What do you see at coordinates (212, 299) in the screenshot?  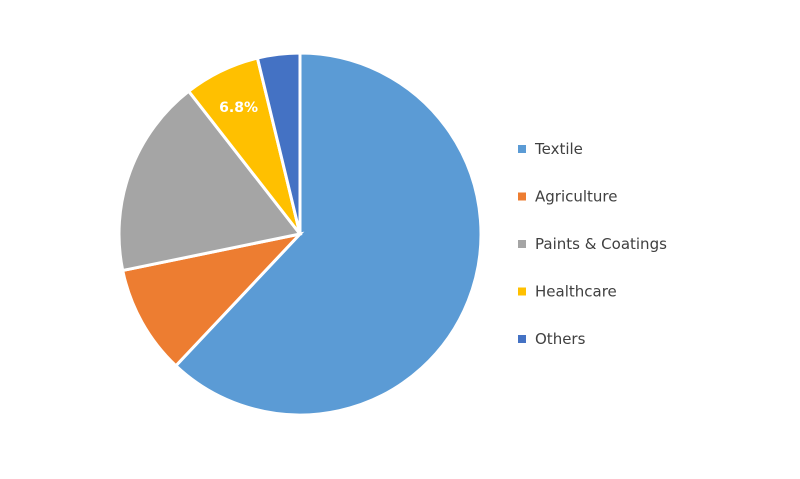 I see `pie-slice-agriculture` at bounding box center [212, 299].